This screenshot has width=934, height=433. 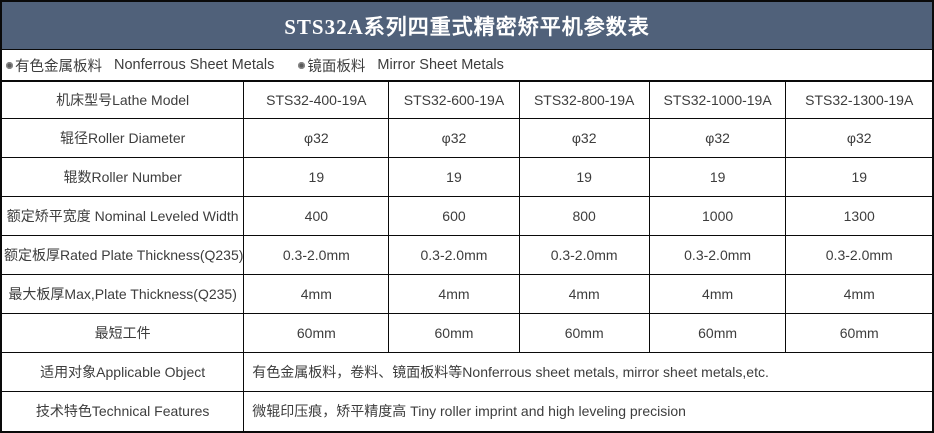 I want to click on param-value-cell: STS32-800-19A, so click(x=584, y=100).